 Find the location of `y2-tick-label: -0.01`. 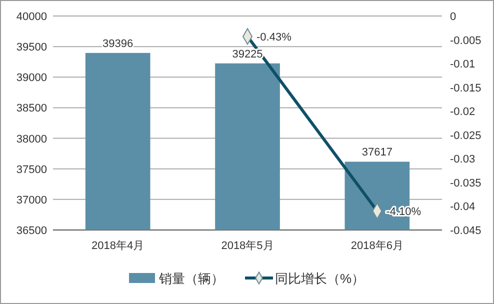

y2-tick-label: -0.01 is located at coordinates (463, 64).